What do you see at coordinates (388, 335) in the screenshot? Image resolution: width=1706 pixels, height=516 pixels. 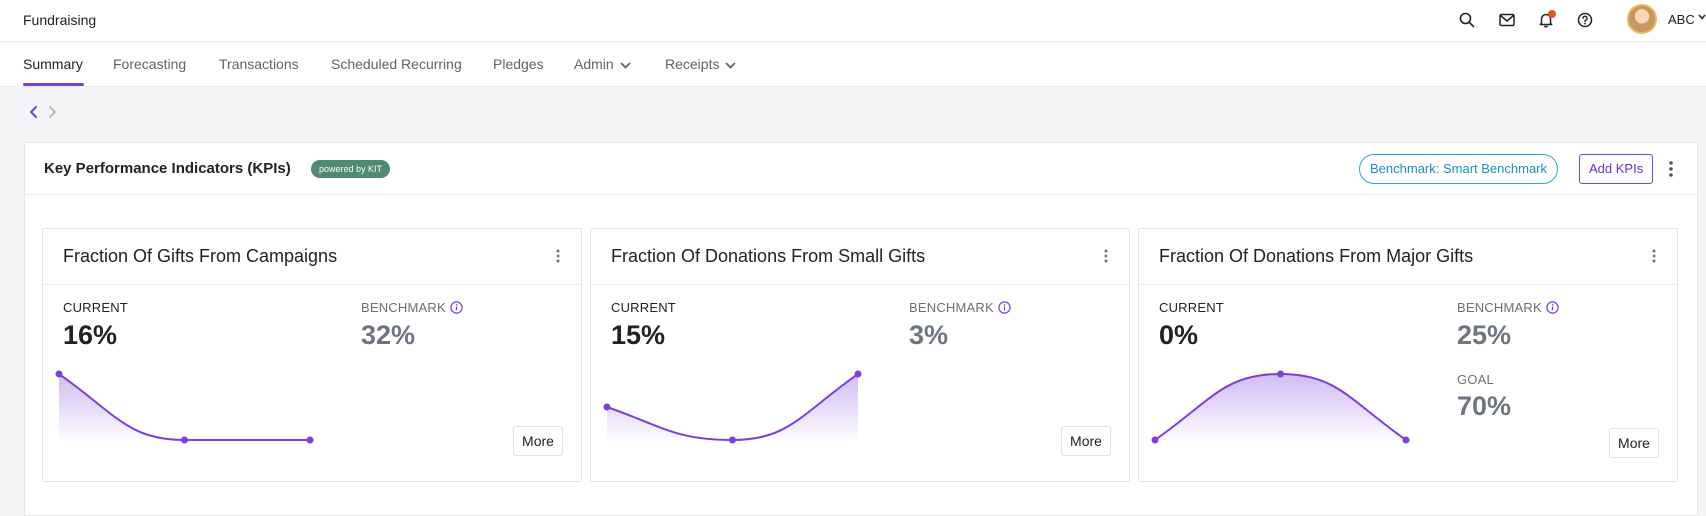 I see `benchmark-value: 32%` at bounding box center [388, 335].